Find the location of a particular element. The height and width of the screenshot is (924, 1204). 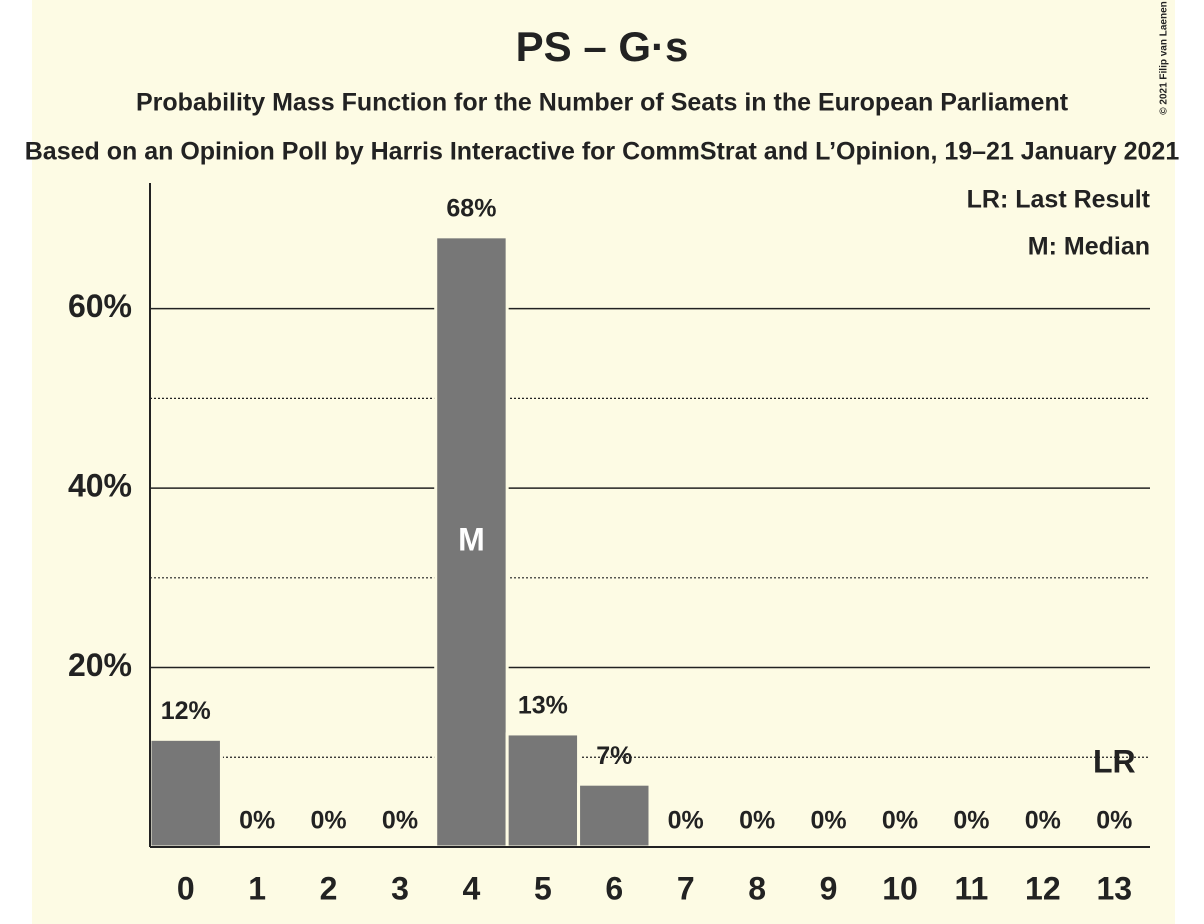

last-result-marker: LR is located at coordinates (1114, 761).